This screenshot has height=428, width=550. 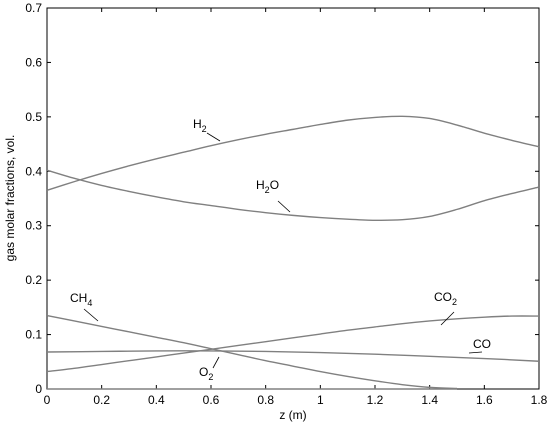 What do you see at coordinates (447, 318) in the screenshot?
I see `leader-line-co2` at bounding box center [447, 318].